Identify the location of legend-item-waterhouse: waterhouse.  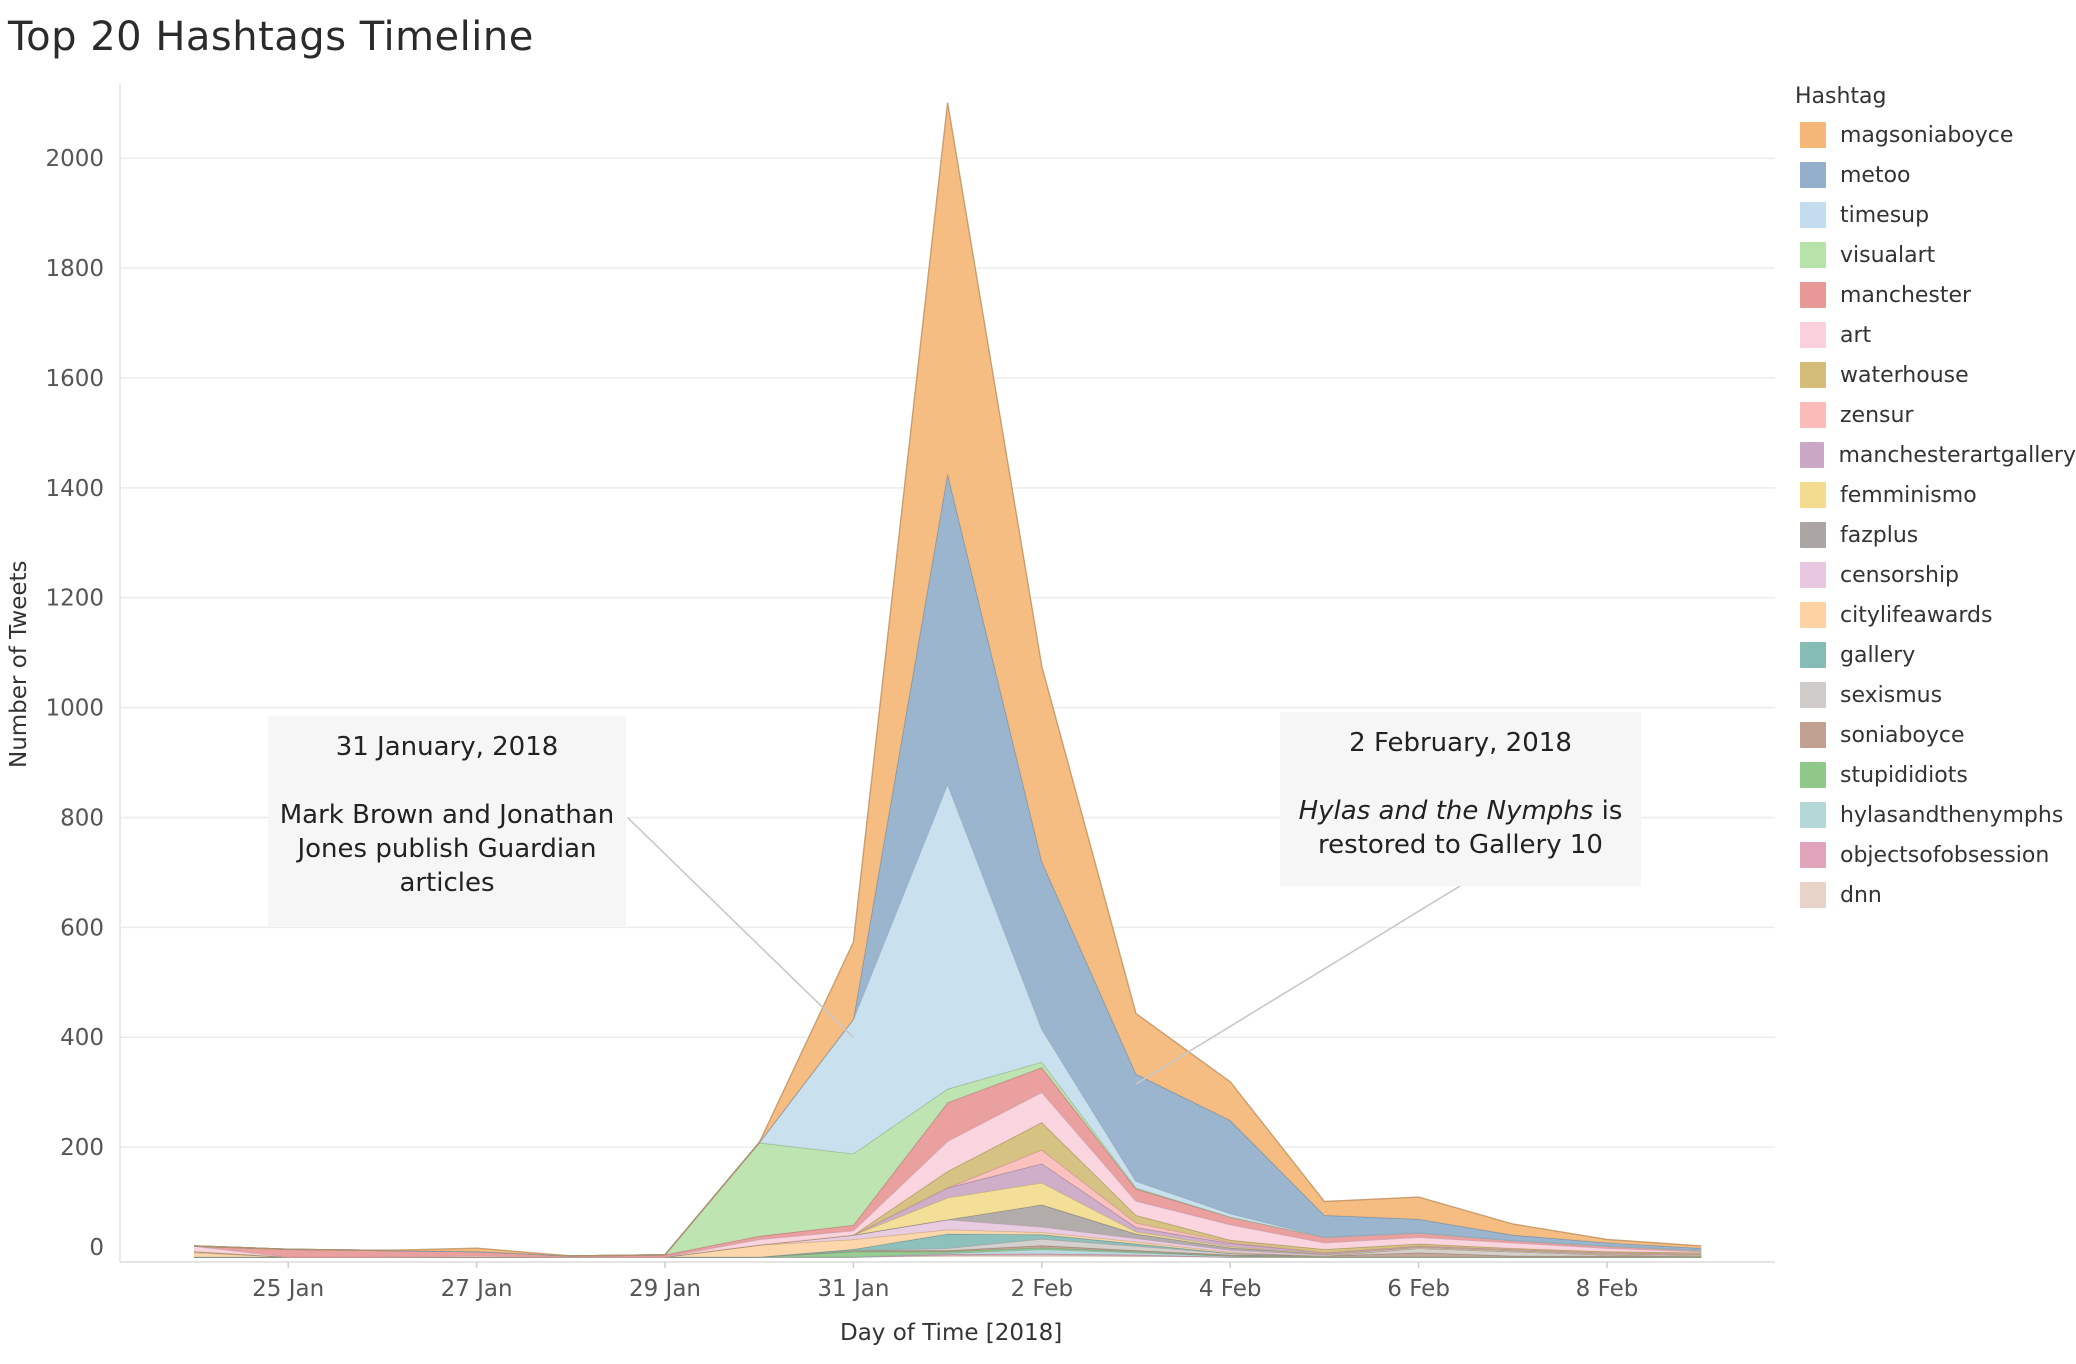
(1935, 375).